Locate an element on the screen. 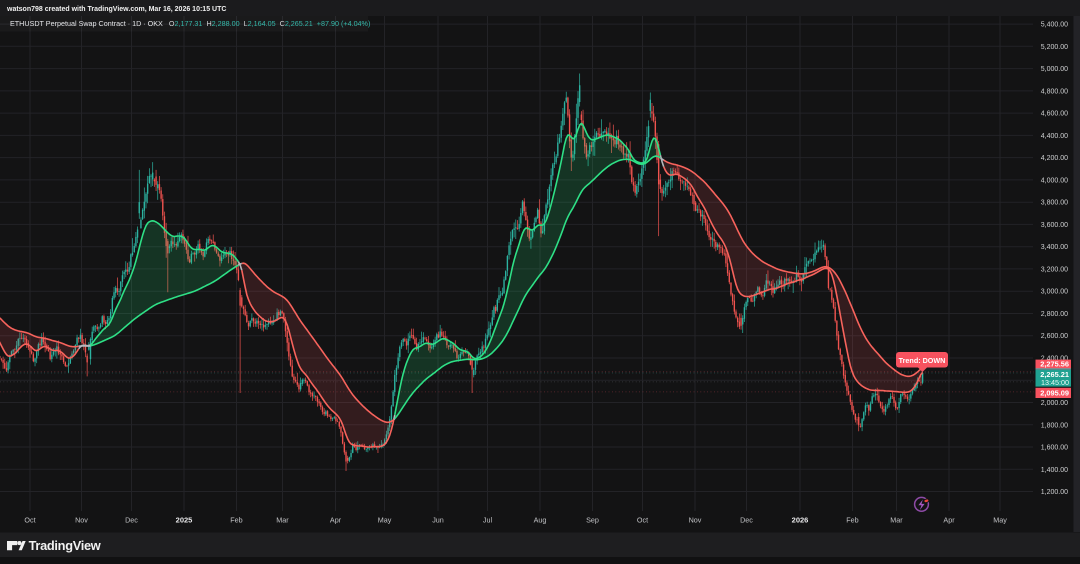 Image resolution: width=1080 pixels, height=564 pixels. svg-text: 5,000.00 is located at coordinates (1054, 69).